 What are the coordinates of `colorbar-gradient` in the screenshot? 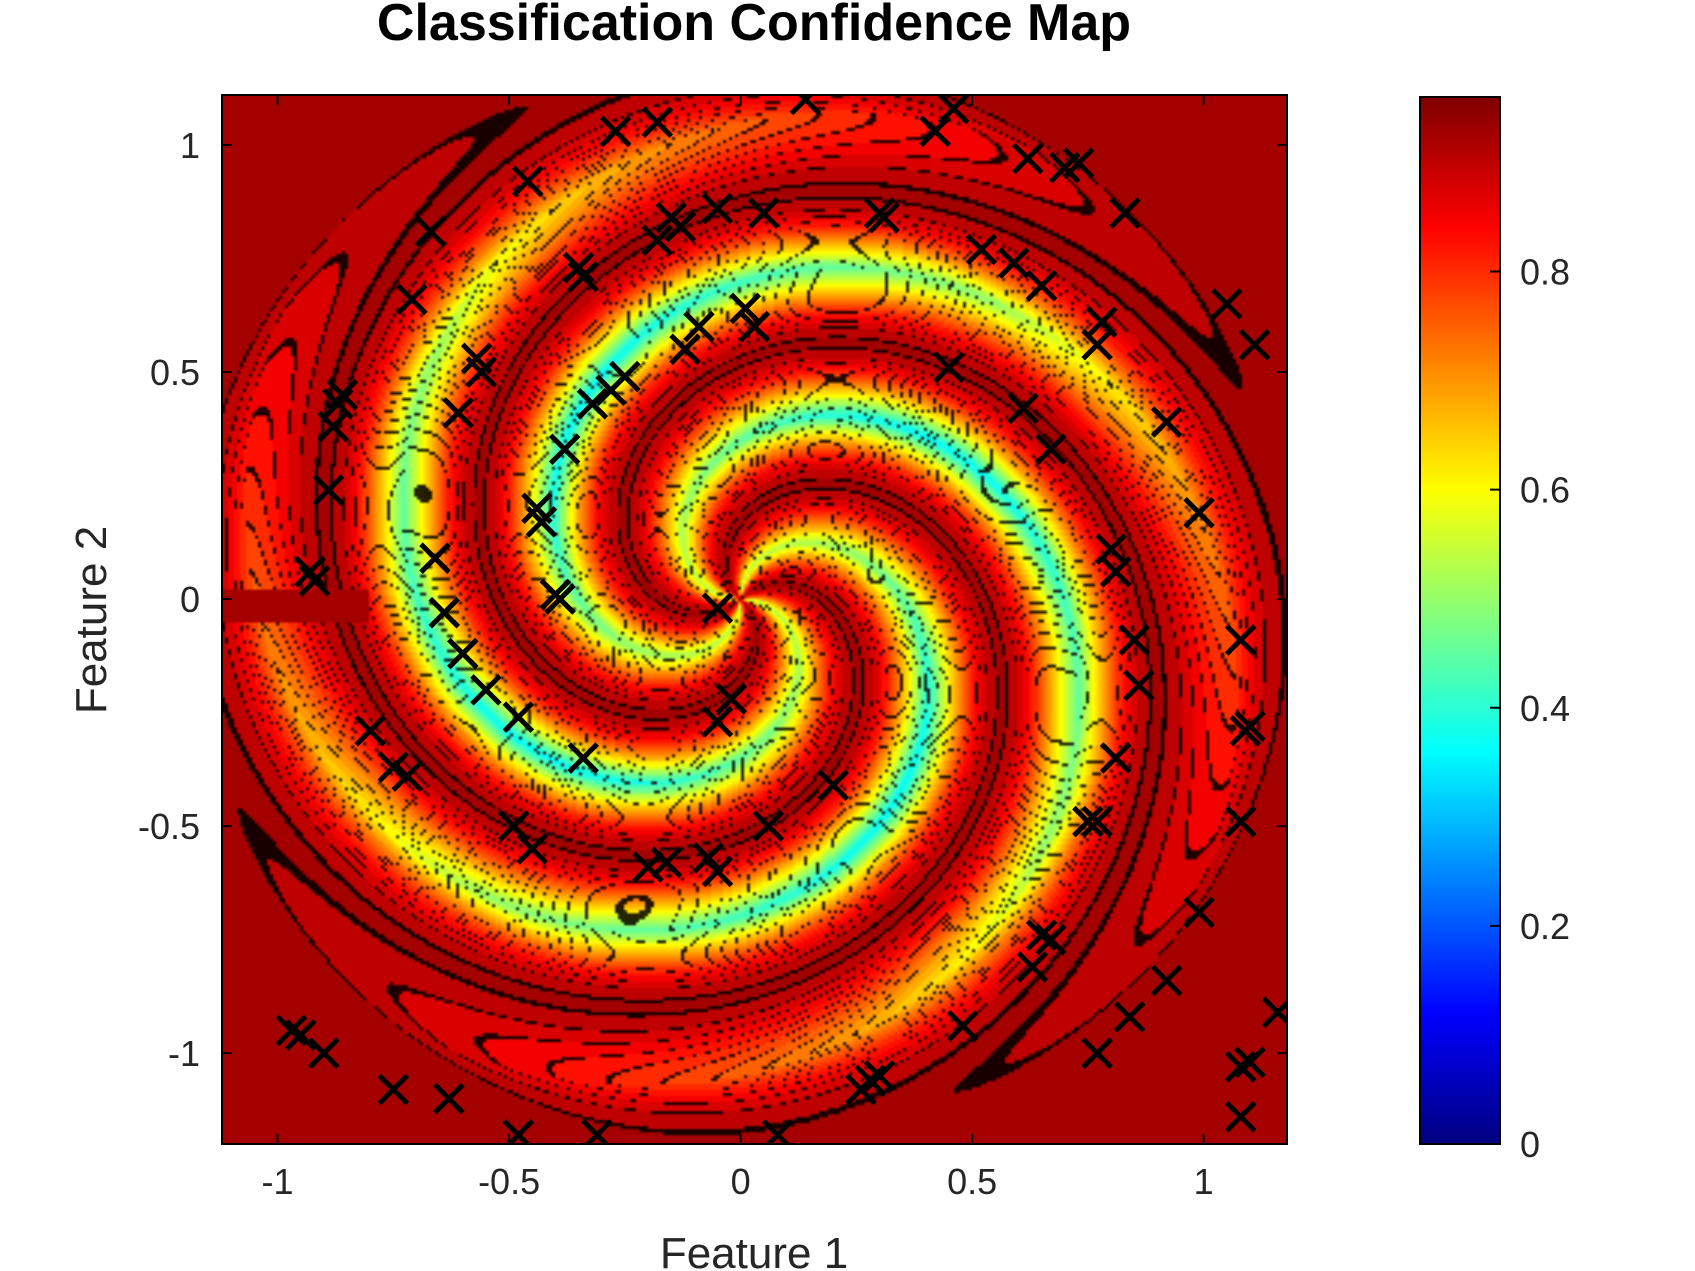 It's located at (1460, 620).